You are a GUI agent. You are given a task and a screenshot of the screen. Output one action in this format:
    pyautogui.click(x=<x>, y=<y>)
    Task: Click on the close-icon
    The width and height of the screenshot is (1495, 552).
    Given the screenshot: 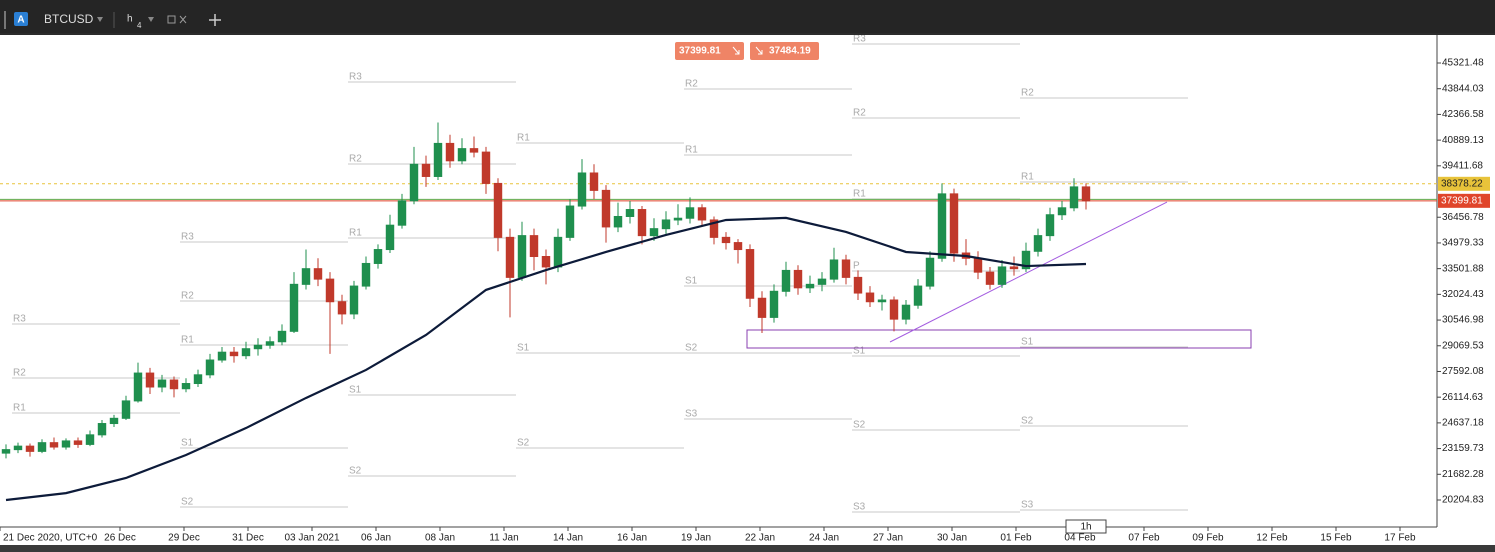 What is the action you would take?
    pyautogui.click(x=183, y=19)
    